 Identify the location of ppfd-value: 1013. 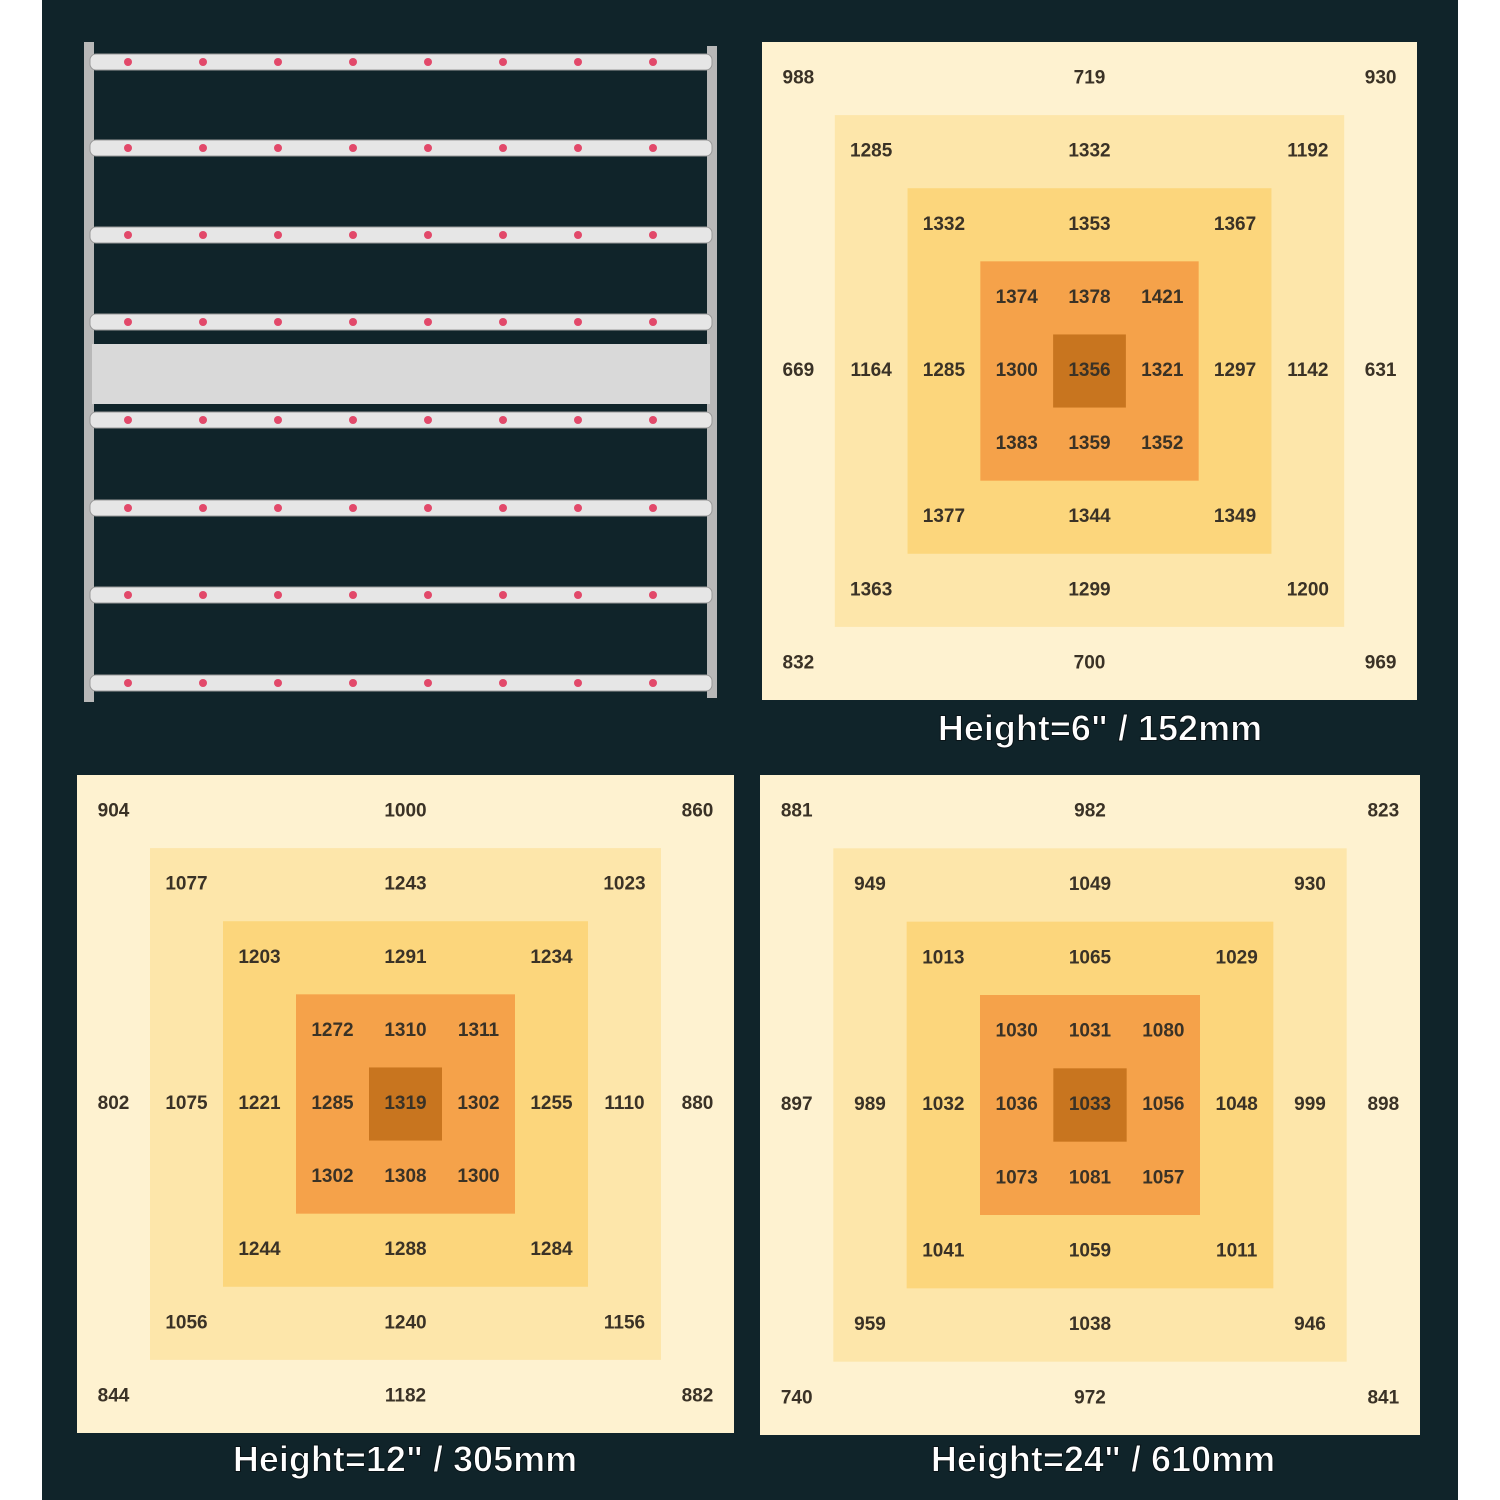
(943, 957).